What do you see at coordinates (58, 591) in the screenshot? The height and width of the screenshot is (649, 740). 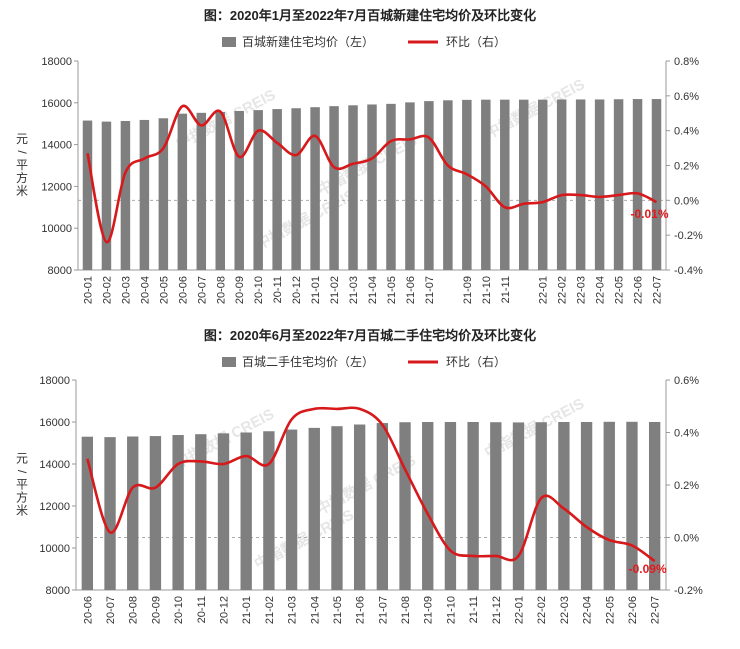 I see `left-axis-tick-label: 8000` at bounding box center [58, 591].